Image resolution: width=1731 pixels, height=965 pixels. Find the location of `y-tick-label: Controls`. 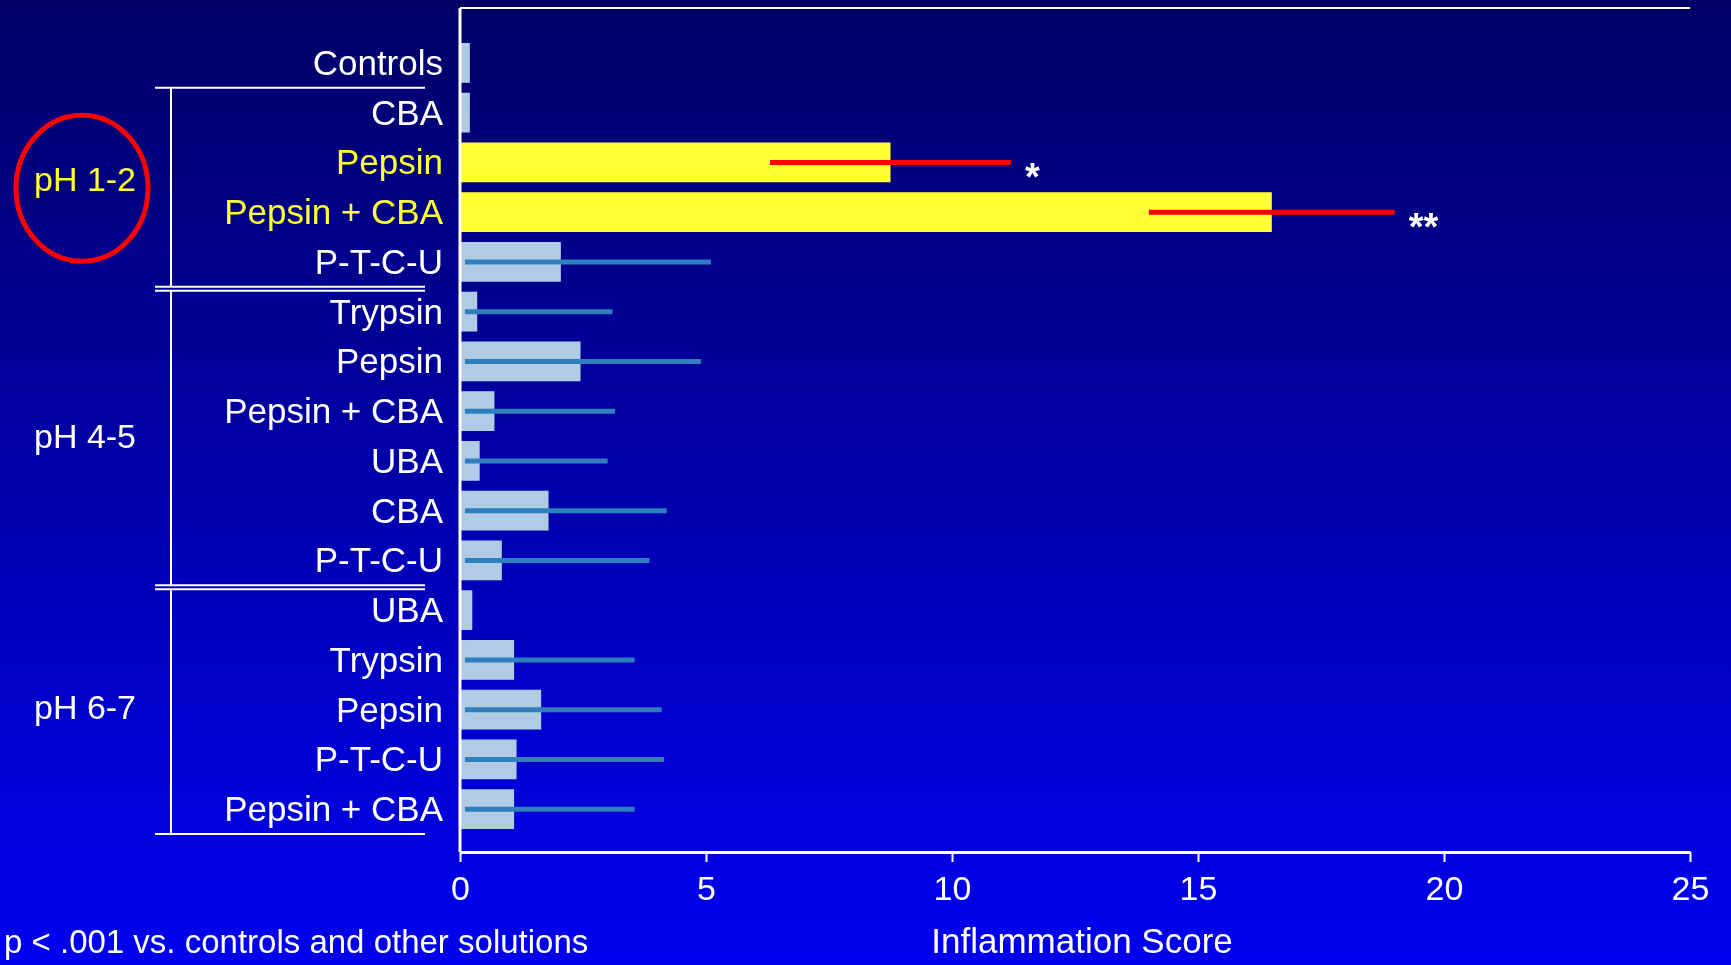

y-tick-label: Controls is located at coordinates (377, 62).